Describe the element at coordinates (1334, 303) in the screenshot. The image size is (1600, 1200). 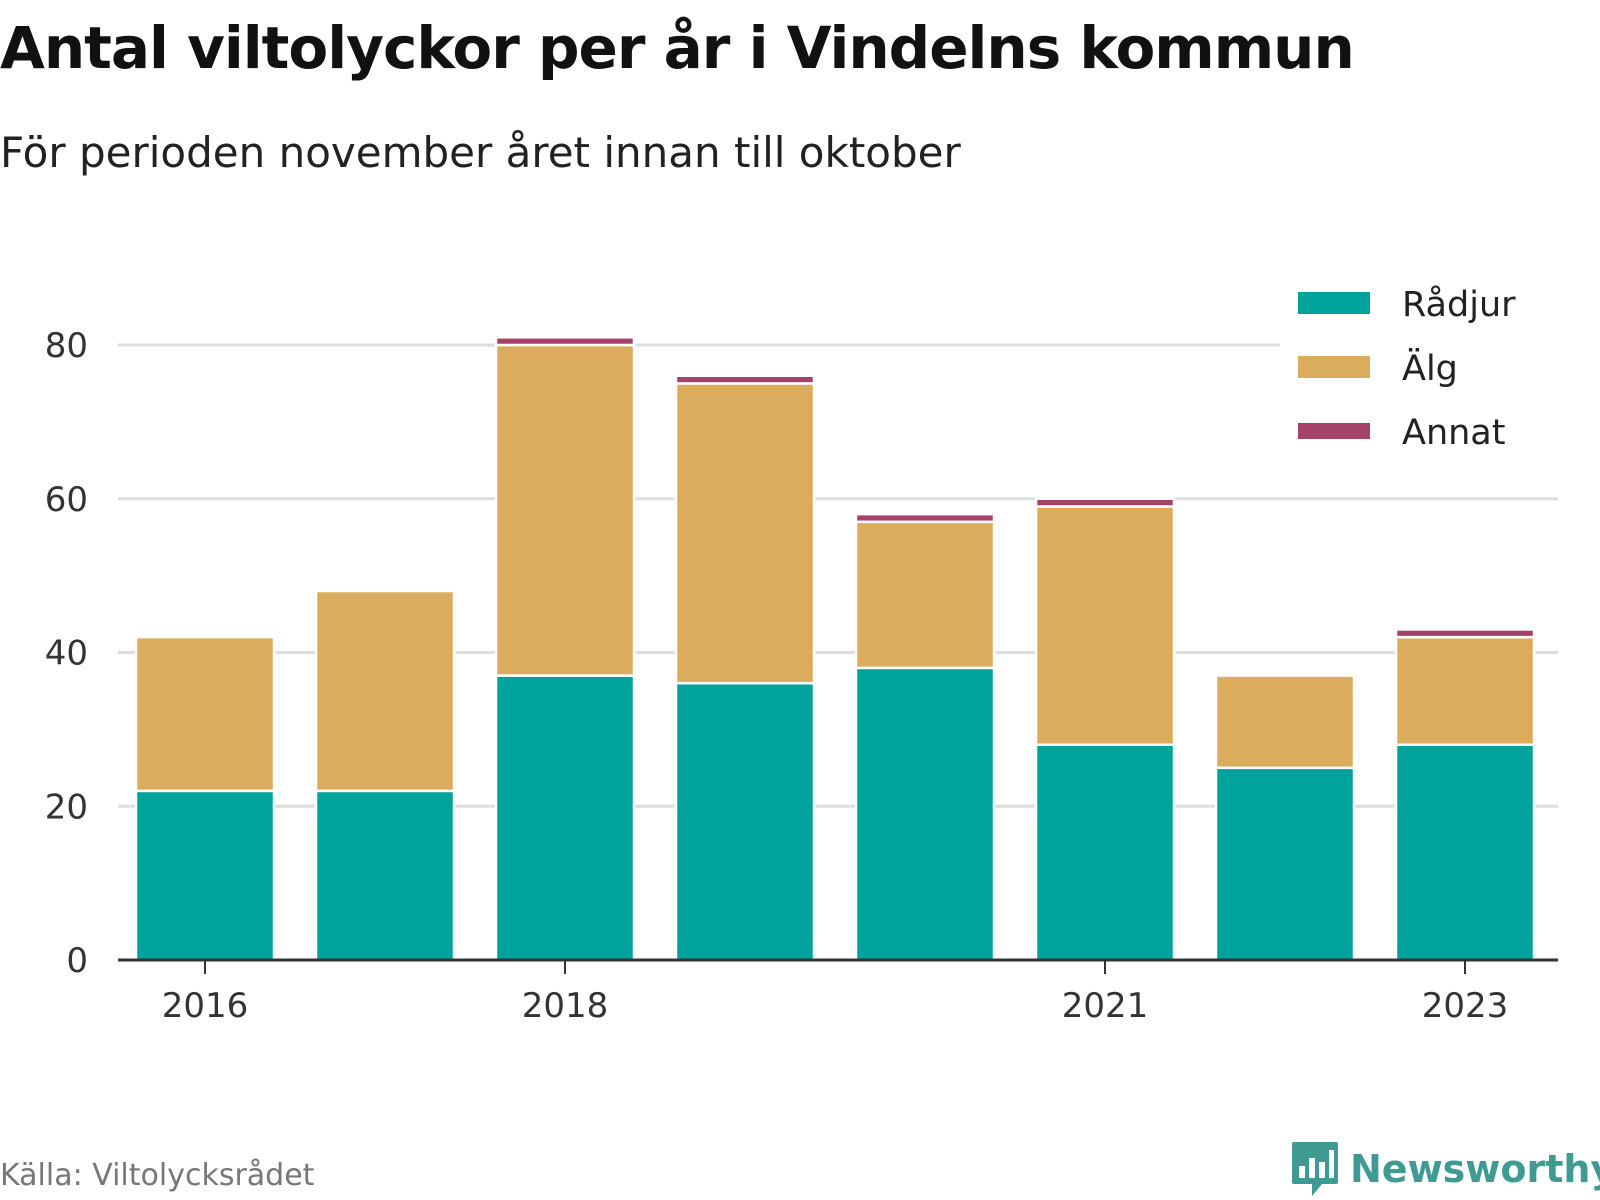
I see `legend-swatch-rådjur` at that location.